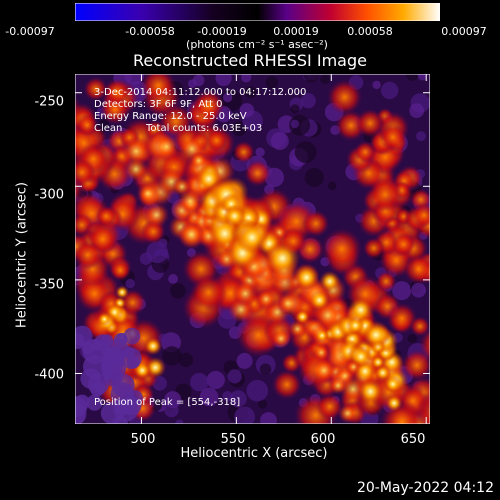 The height and width of the screenshot is (500, 500). Describe the element at coordinates (150, 31) in the screenshot. I see `colorbar-tick-label: -0.00058` at that location.